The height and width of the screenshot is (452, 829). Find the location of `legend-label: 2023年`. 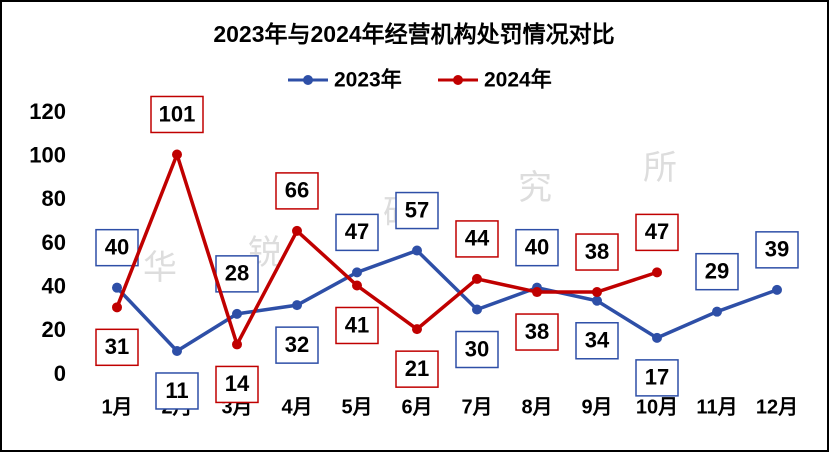

legend-label: 2023年 is located at coordinates (368, 80).